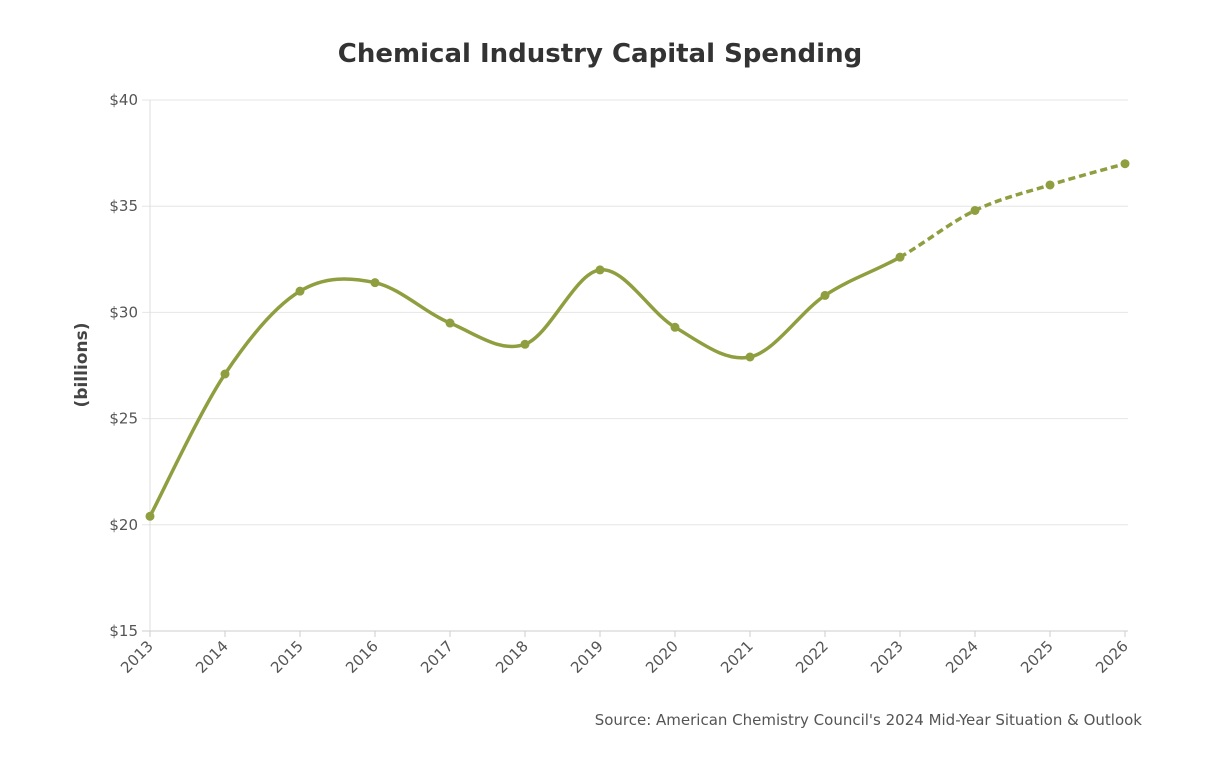 This screenshot has height=765, width=1214. I want to click on x-tick-label: 2021, so click(737, 657).